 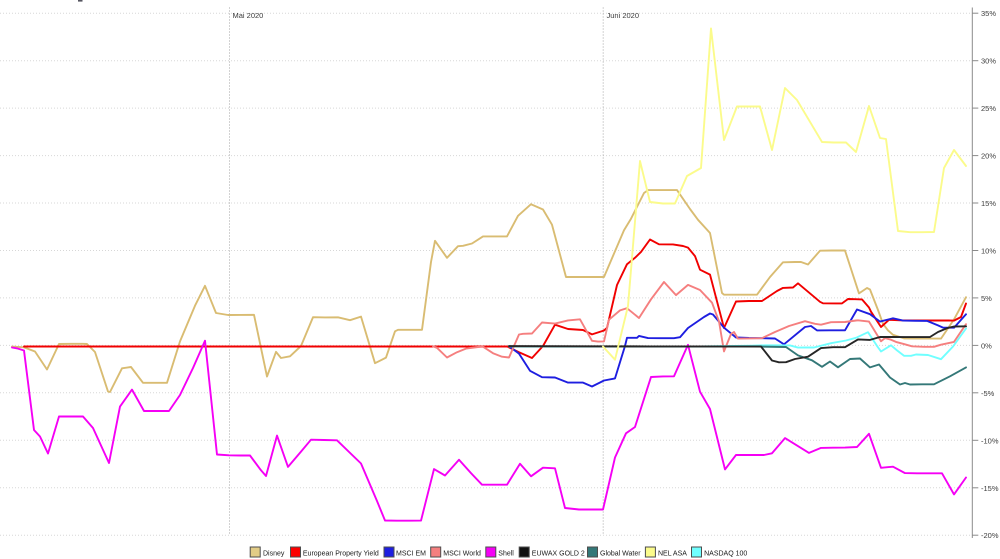 What do you see at coordinates (988, 61) in the screenshot?
I see `svg-text: 30%` at bounding box center [988, 61].